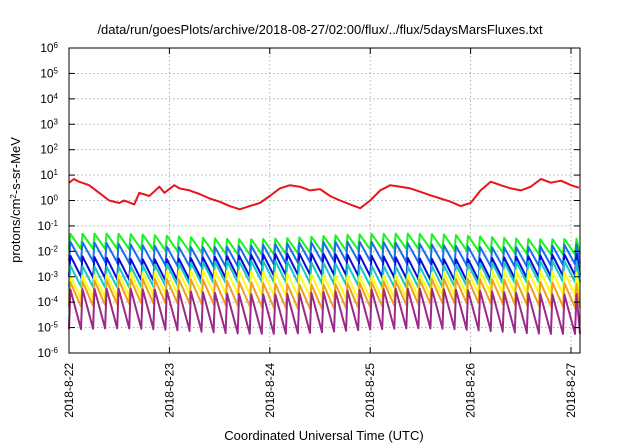 Image resolution: width=640 pixels, height=448 pixels. What do you see at coordinates (48, 225) in the screenshot?
I see `y-tick-label: 10⁻¹` at bounding box center [48, 225].